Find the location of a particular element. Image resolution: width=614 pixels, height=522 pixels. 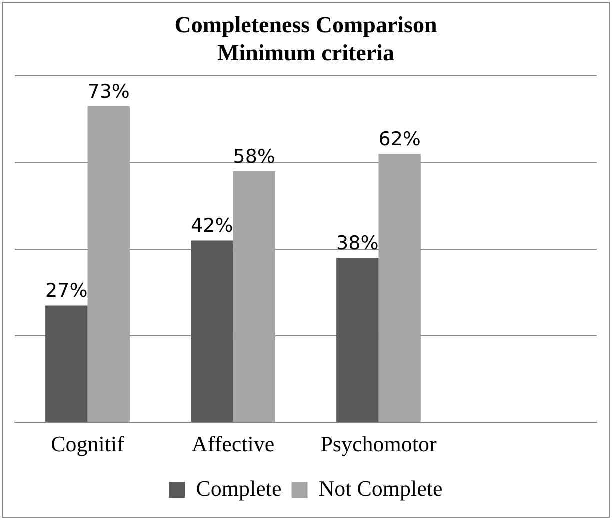

x-tick-label: Affective is located at coordinates (233, 444).